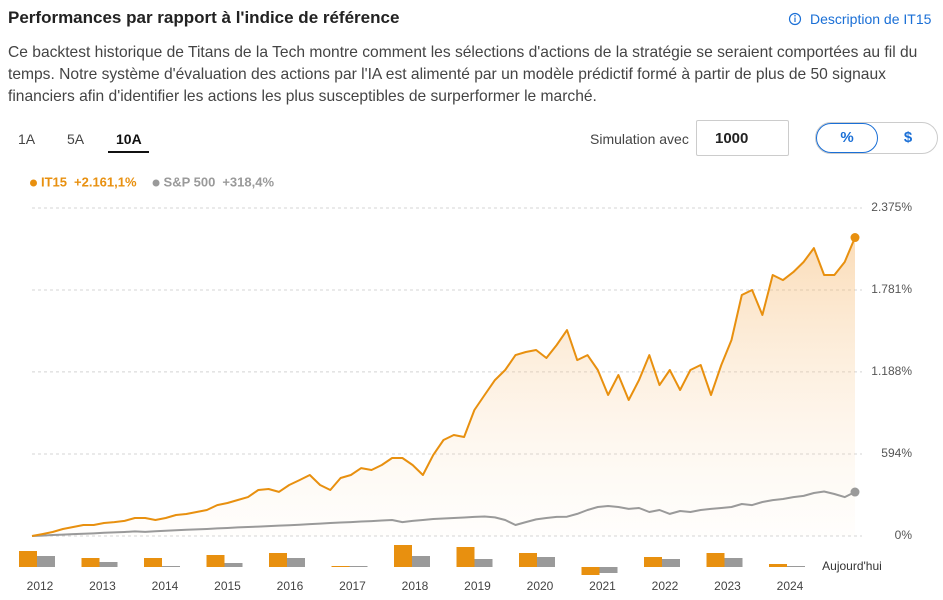 The height and width of the screenshot is (600, 943). Describe the element at coordinates (847, 138) in the screenshot. I see `unit-option-active: %` at that location.